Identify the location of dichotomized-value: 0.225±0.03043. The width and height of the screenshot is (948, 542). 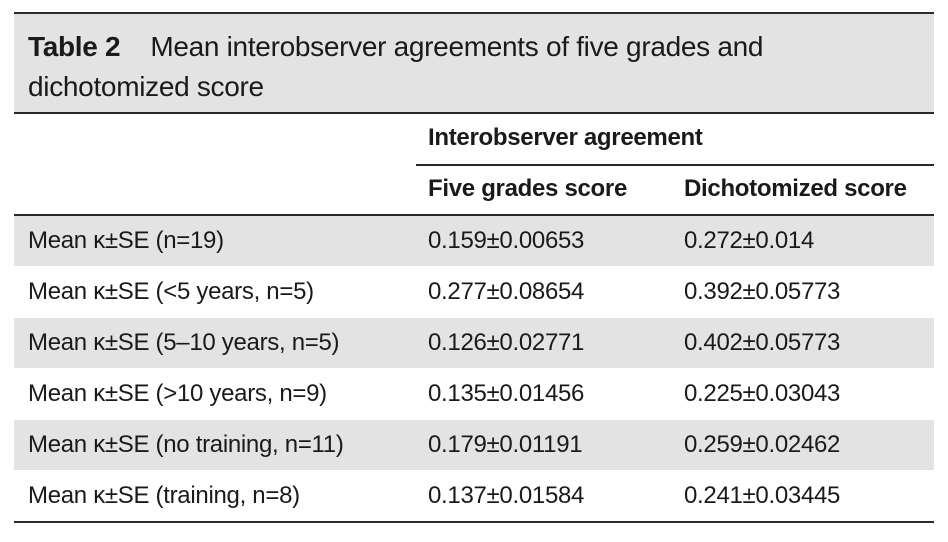
(762, 393).